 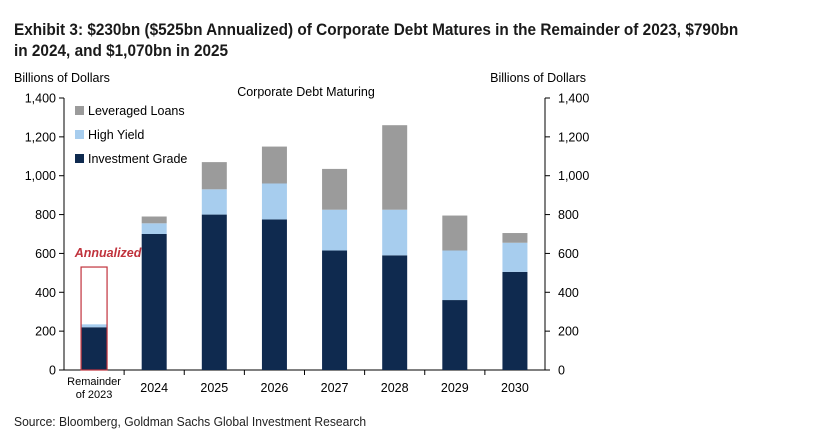 I want to click on legend-label-investment-grade: Investment Grade, so click(x=137, y=159).